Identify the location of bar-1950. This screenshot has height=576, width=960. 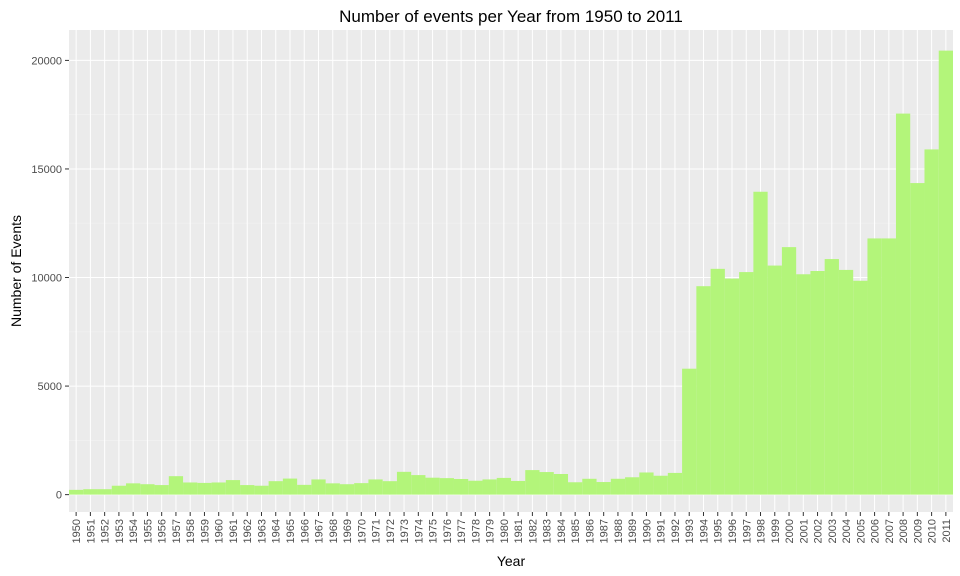
(76, 492).